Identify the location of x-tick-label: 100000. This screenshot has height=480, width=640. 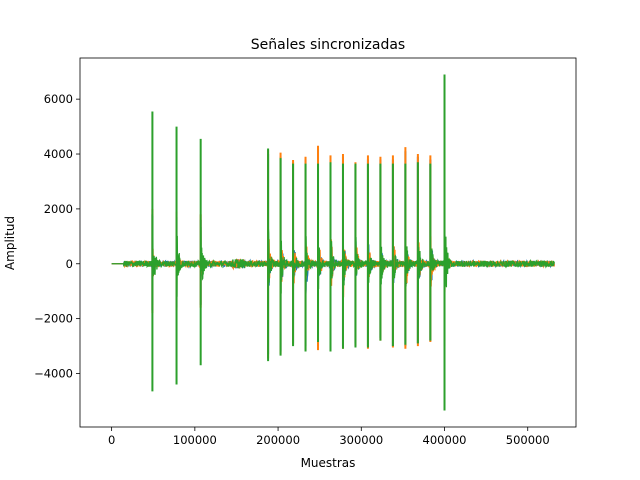
(195, 440).